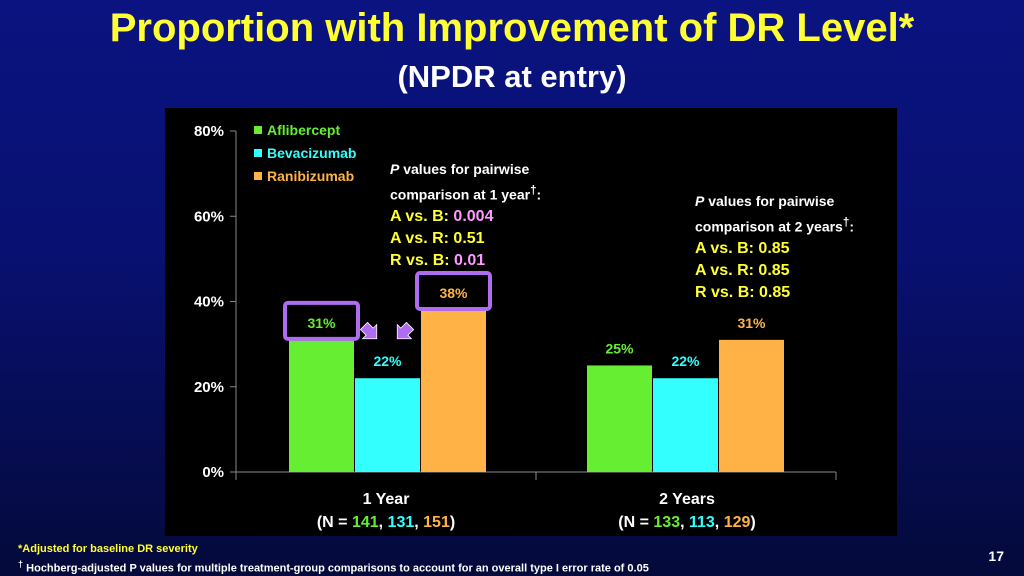 The height and width of the screenshot is (576, 1024). I want to click on n-bevacizumab: 113, so click(701, 522).